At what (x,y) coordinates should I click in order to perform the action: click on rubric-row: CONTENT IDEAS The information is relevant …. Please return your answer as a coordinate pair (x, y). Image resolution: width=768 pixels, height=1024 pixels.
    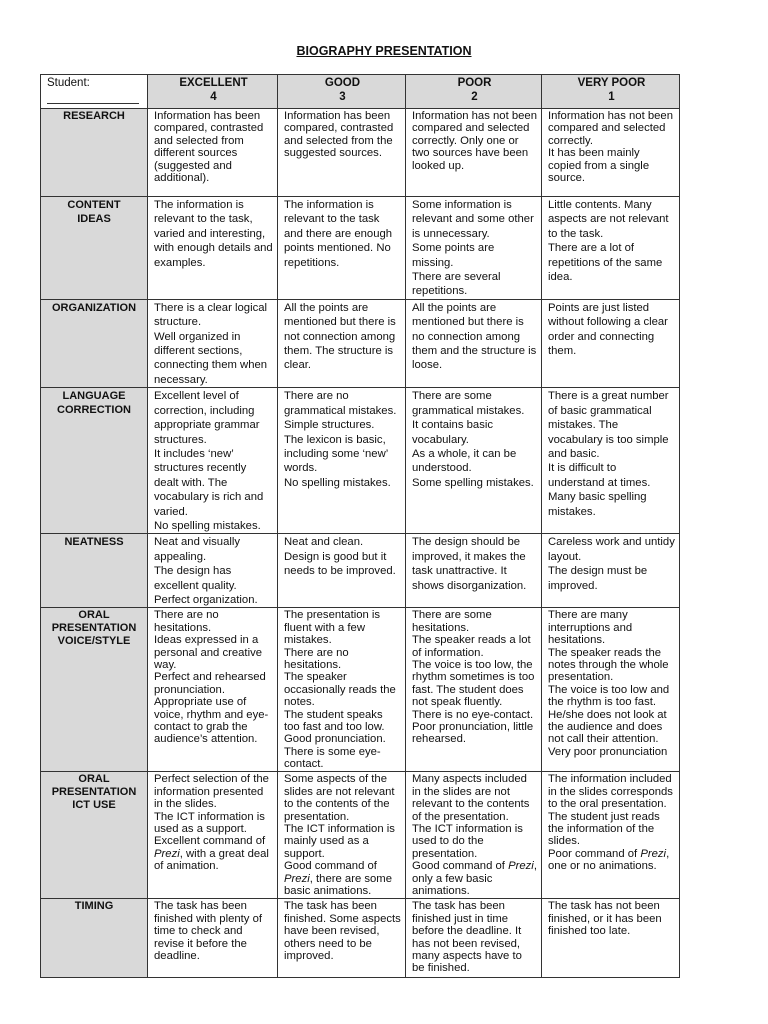
    Looking at the image, I should click on (360, 248).